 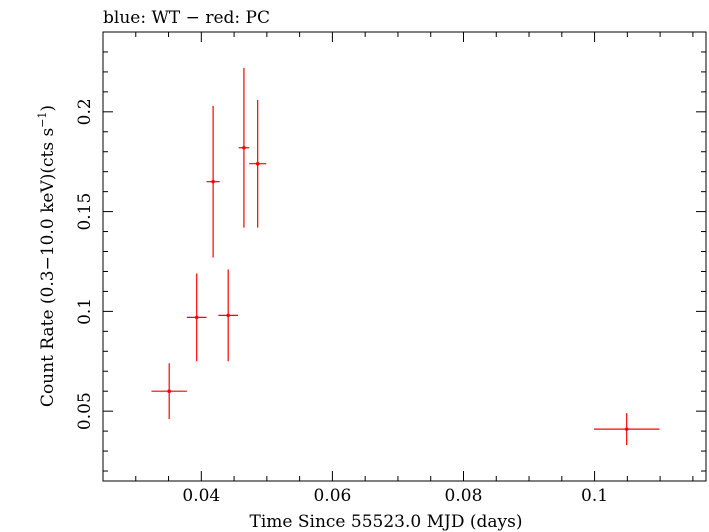 I want to click on y-axis-label-superscript: −1, so click(x=42, y=120).